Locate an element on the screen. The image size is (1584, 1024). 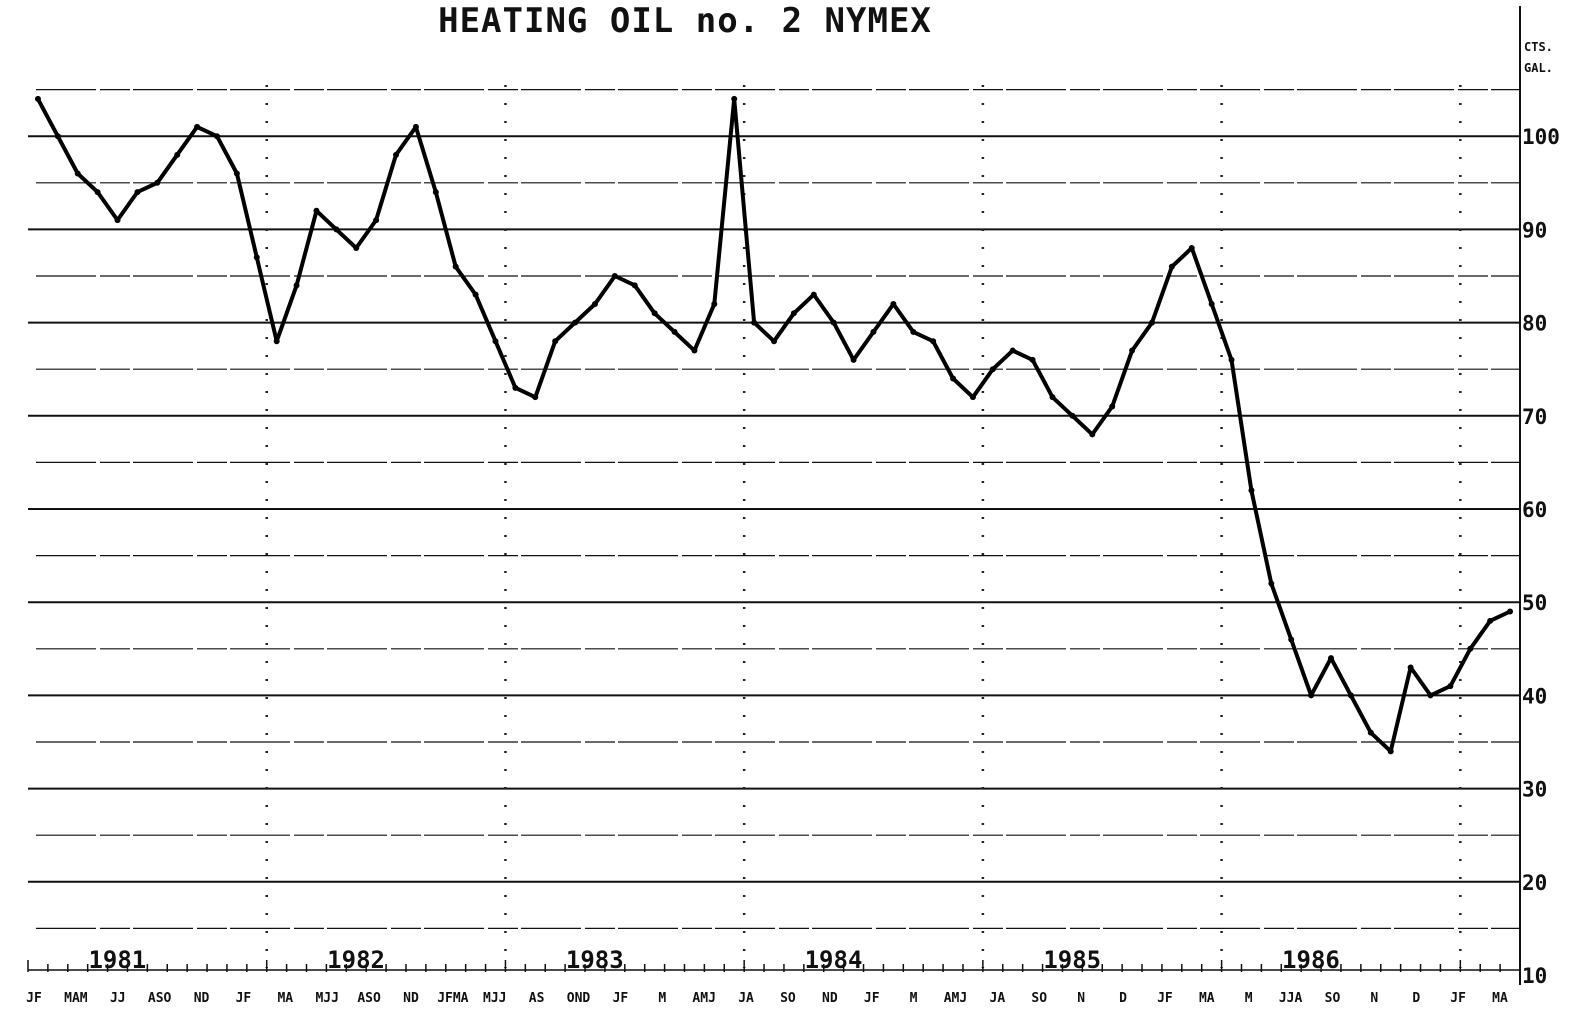
year-label: 1981 is located at coordinates (117, 960).